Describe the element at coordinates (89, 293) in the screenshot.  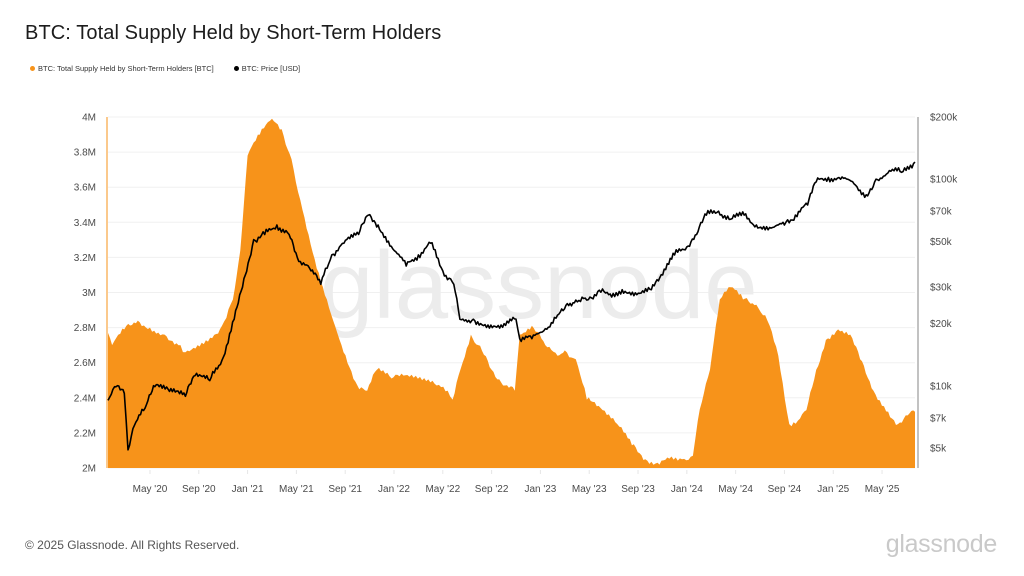
I see `y-left-tick-label: 3M` at that location.